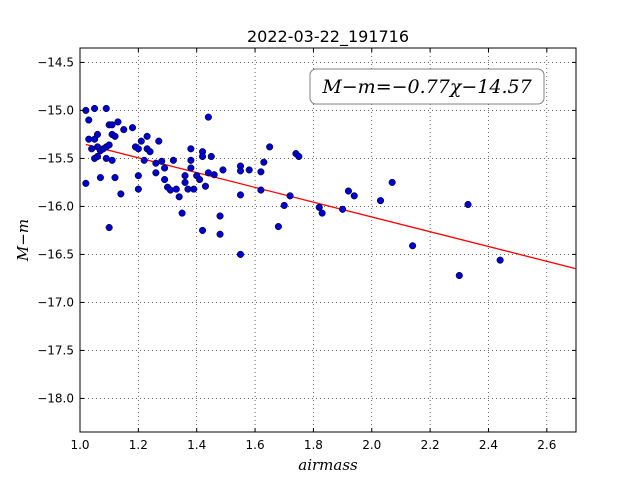 The height and width of the screenshot is (480, 640). What do you see at coordinates (328, 465) in the screenshot?
I see `x-axis-label: airmass` at bounding box center [328, 465].